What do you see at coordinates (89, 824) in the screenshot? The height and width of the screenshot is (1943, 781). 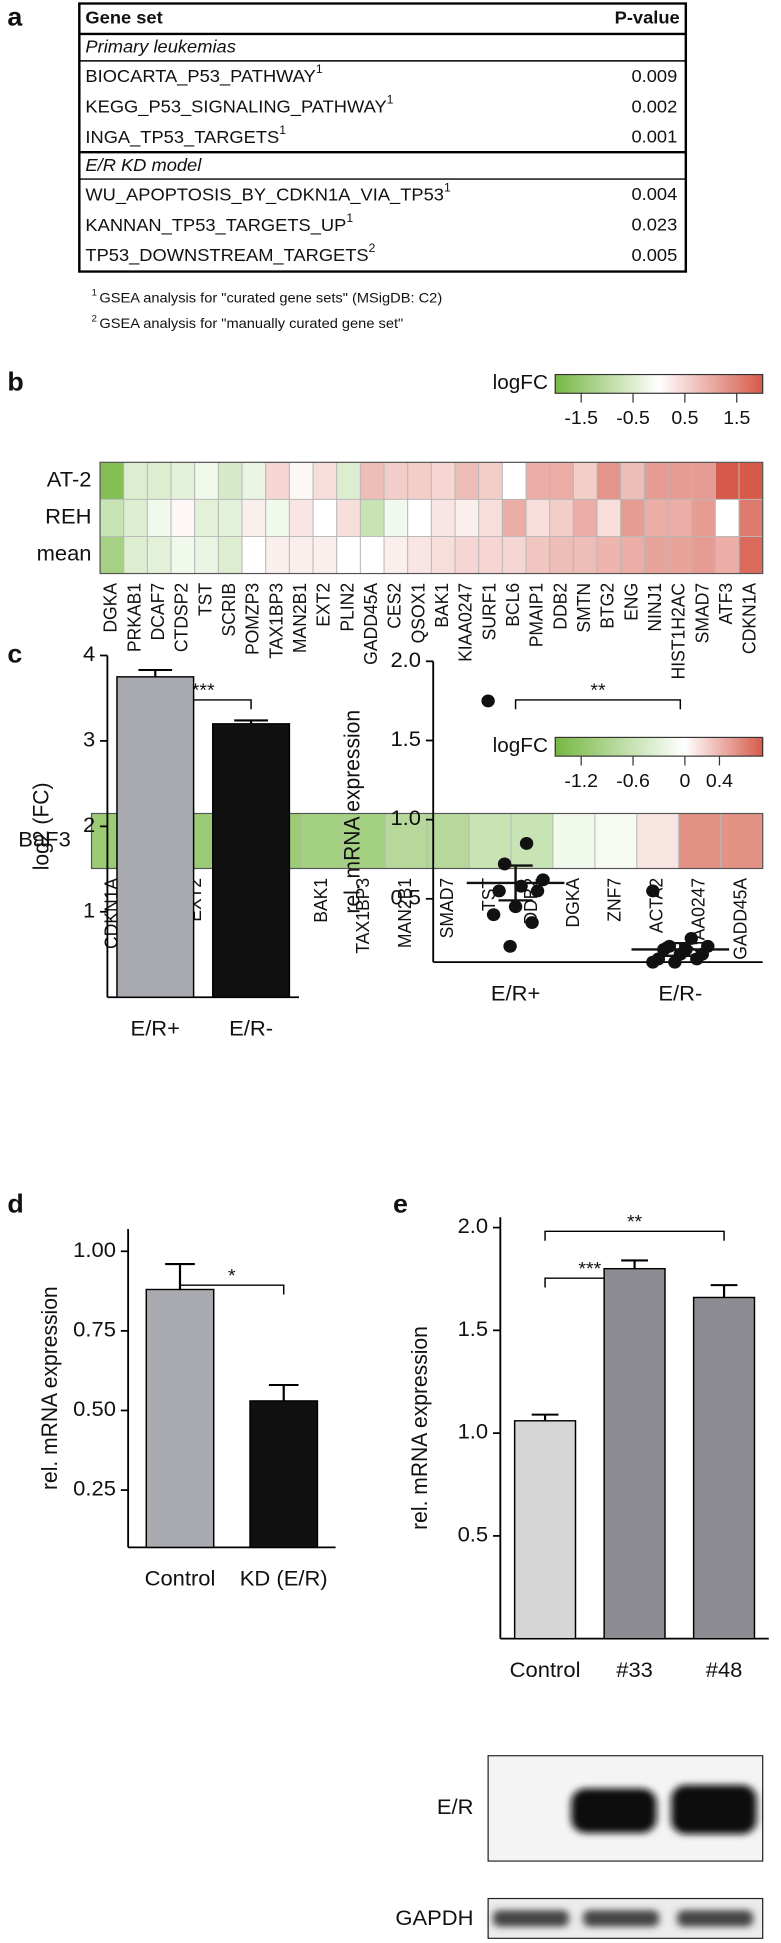 I see `y-tick-label: 2` at bounding box center [89, 824].